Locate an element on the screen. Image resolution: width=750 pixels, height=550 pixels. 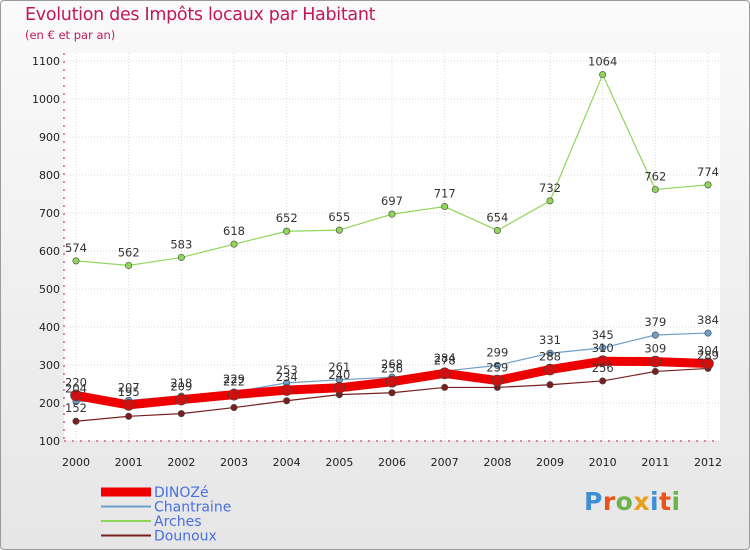
data-label: 234 is located at coordinates (287, 377).